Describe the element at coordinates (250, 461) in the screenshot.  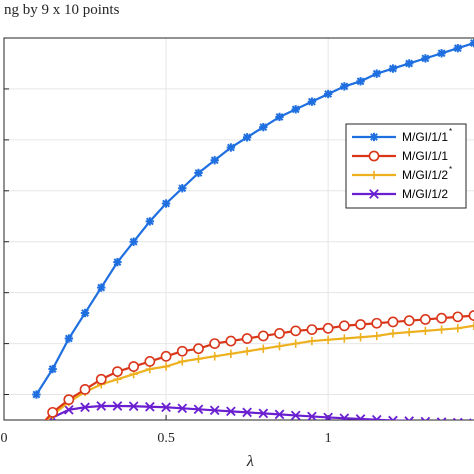
I see `x-axis-label: λ` at that location.